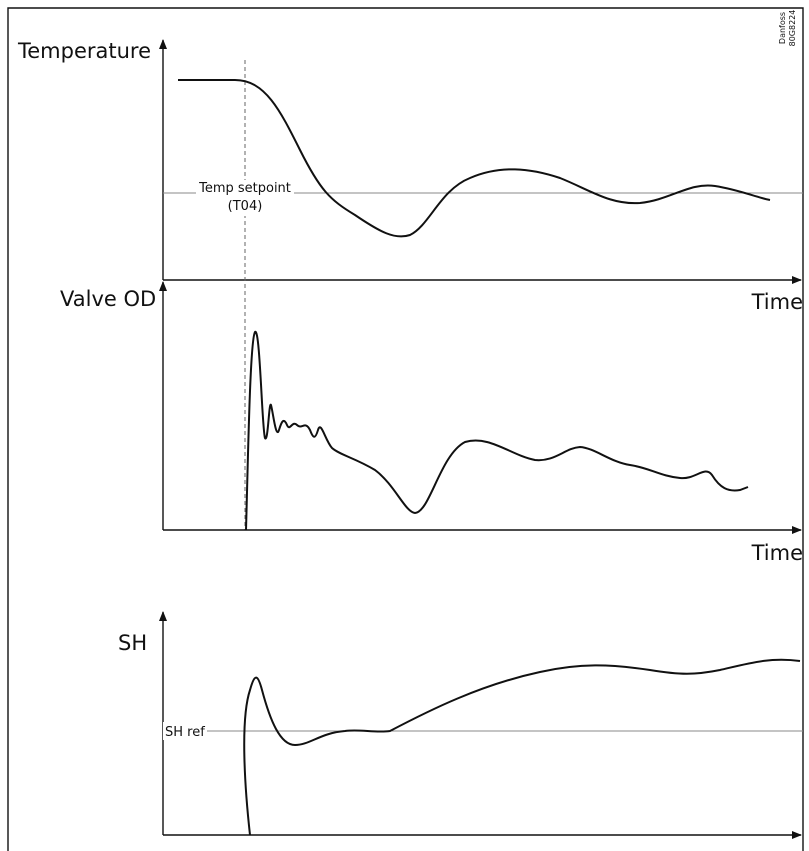 The width and height of the screenshot is (809, 851). What do you see at coordinates (497, 430) in the screenshot?
I see `valve-curve` at bounding box center [497, 430].